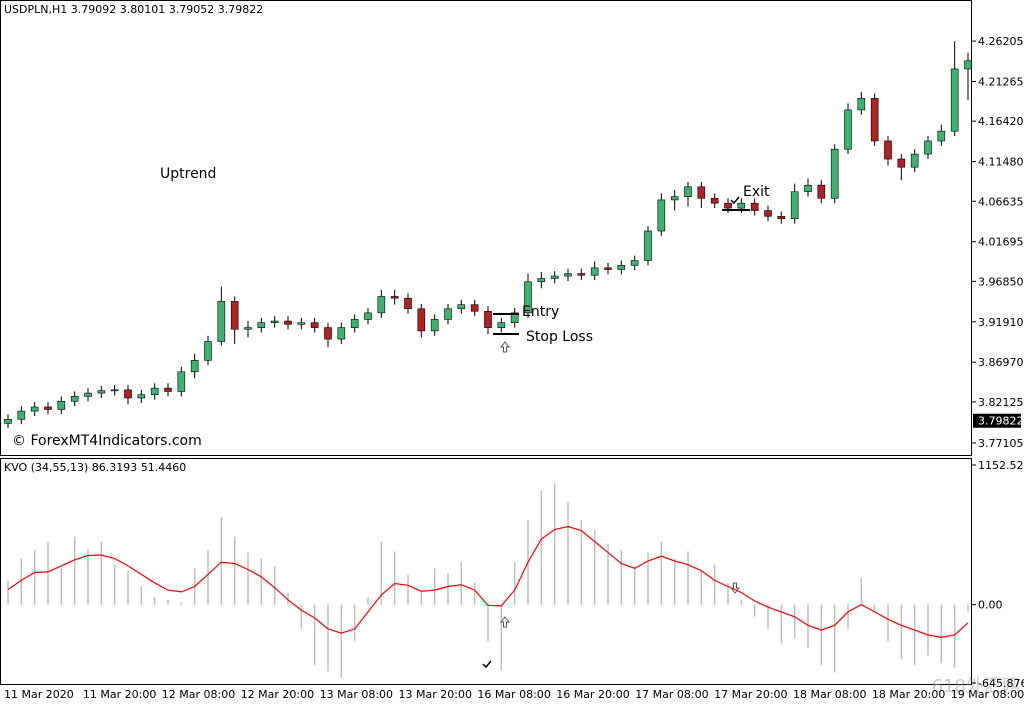 This screenshot has width=1024, height=705. Describe the element at coordinates (487, 664) in the screenshot. I see `check-mark` at that location.